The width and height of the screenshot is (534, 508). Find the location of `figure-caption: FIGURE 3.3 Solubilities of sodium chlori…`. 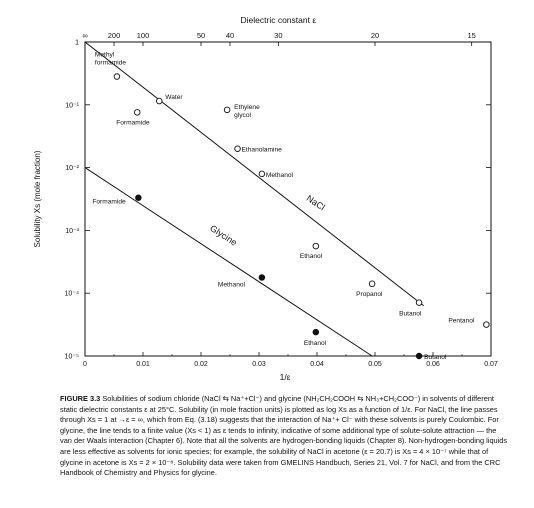

figure-caption: FIGURE 3.3 Solubilities of sodium chlori… is located at coordinates (284, 436).